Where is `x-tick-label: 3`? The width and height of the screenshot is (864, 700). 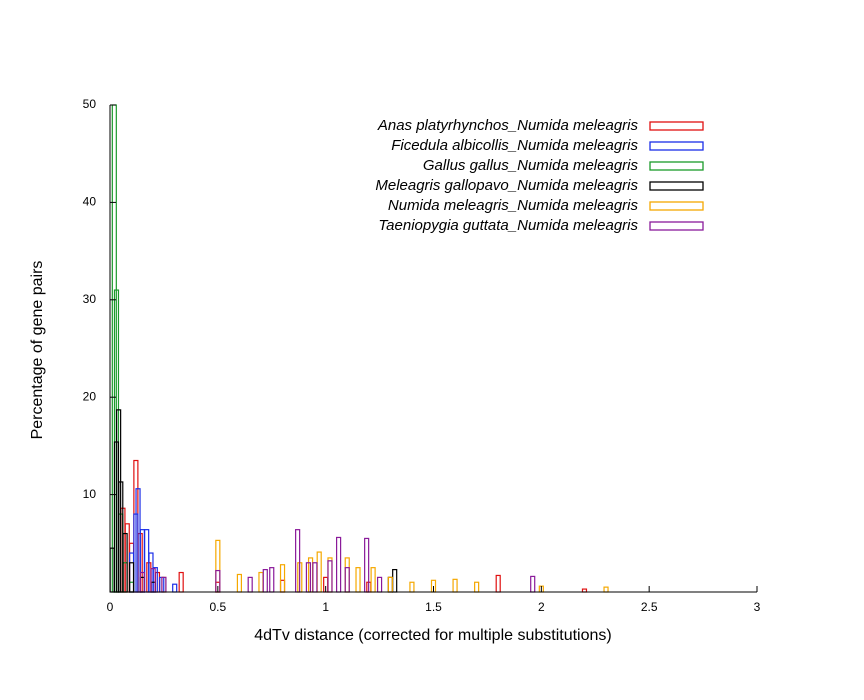 x-tick-label: 3 is located at coordinates (757, 607).